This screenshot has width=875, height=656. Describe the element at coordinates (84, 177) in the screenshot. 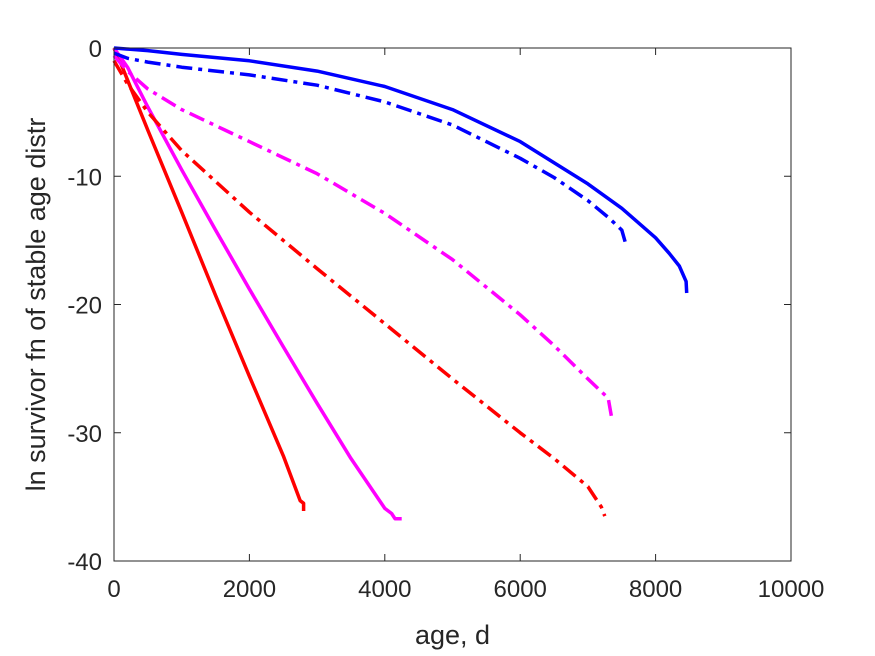

I see `y-tick-label: -10` at that location.